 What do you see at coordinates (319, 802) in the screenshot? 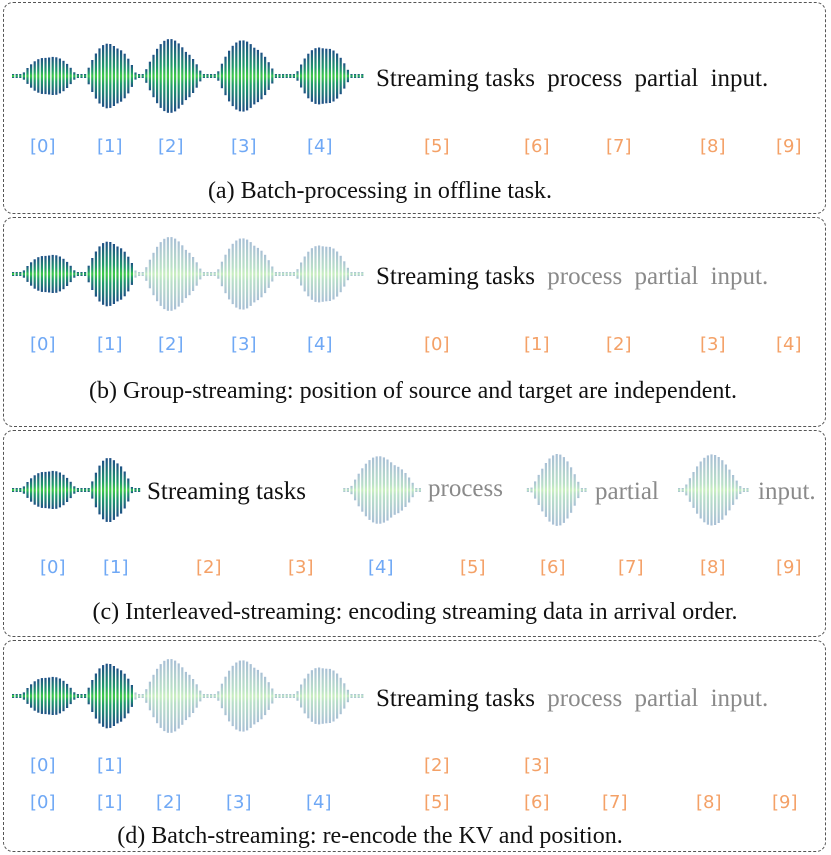
I see `index-label: [4]` at bounding box center [319, 802].